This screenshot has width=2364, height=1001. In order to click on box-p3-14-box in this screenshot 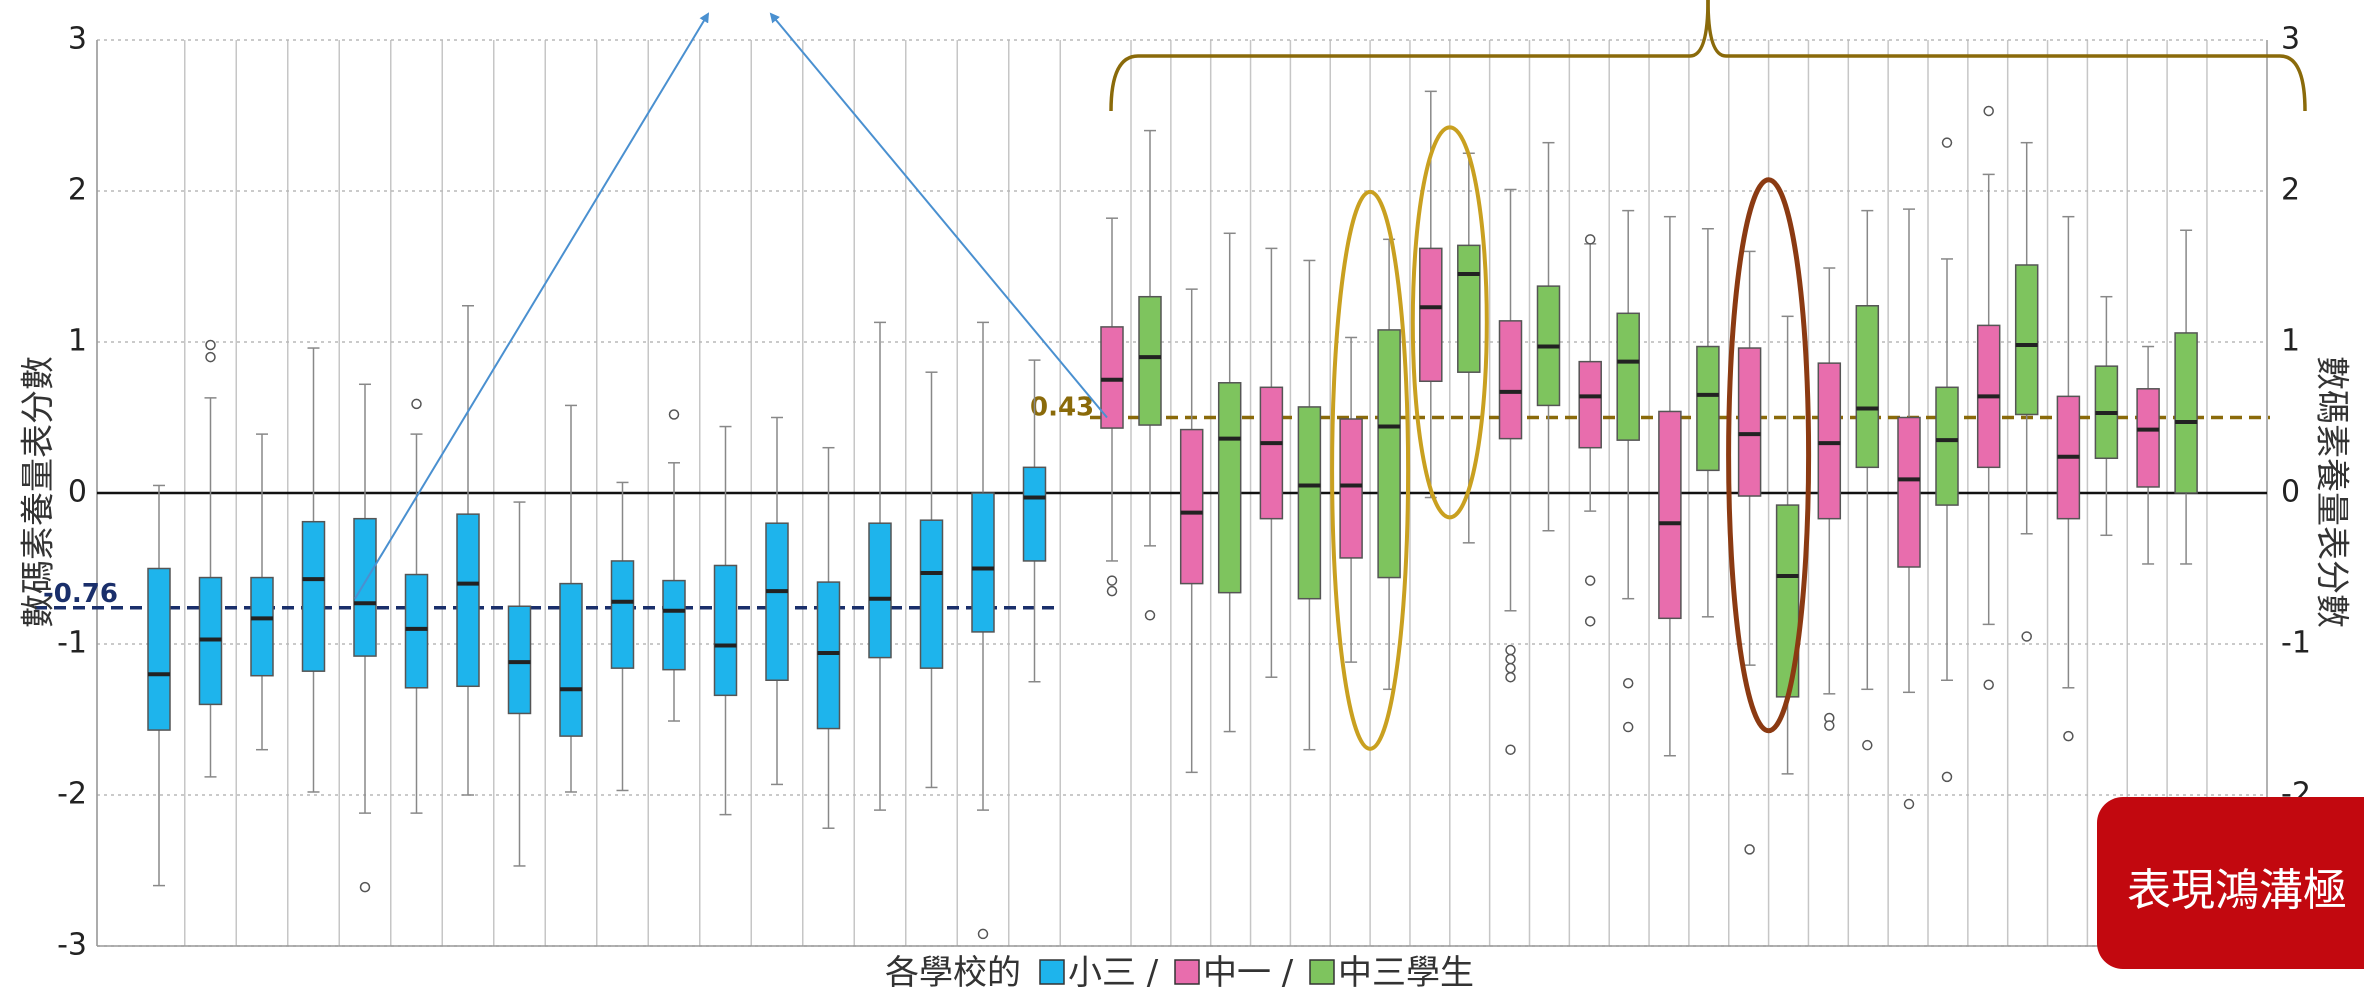, I will do `click(880, 590)`.